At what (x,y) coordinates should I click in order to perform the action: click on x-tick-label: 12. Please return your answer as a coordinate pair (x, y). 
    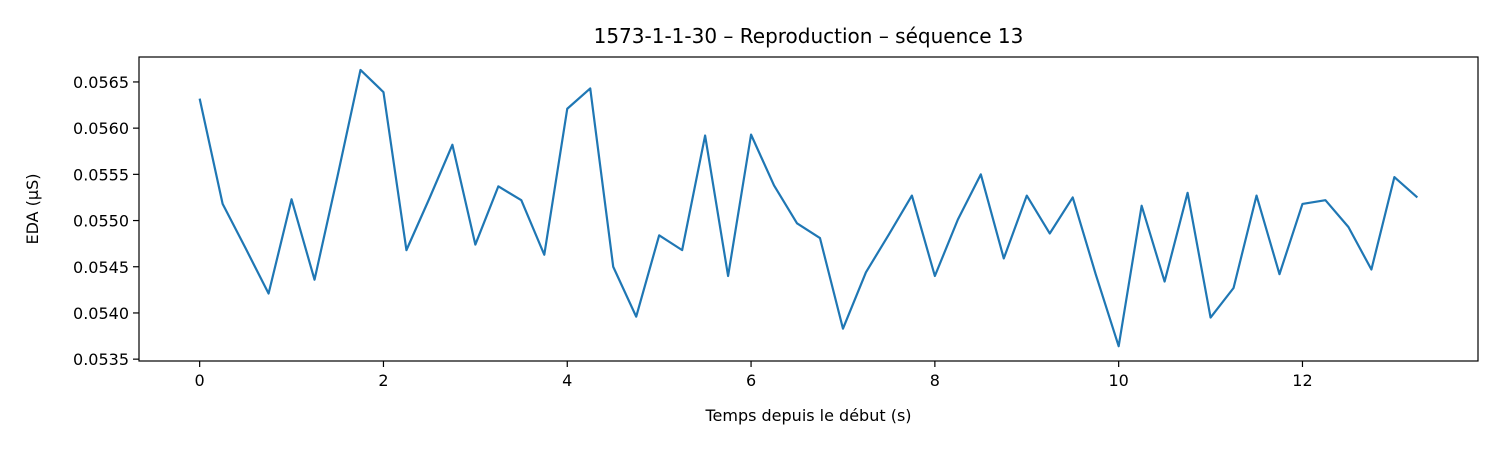
    Looking at the image, I should click on (1302, 380).